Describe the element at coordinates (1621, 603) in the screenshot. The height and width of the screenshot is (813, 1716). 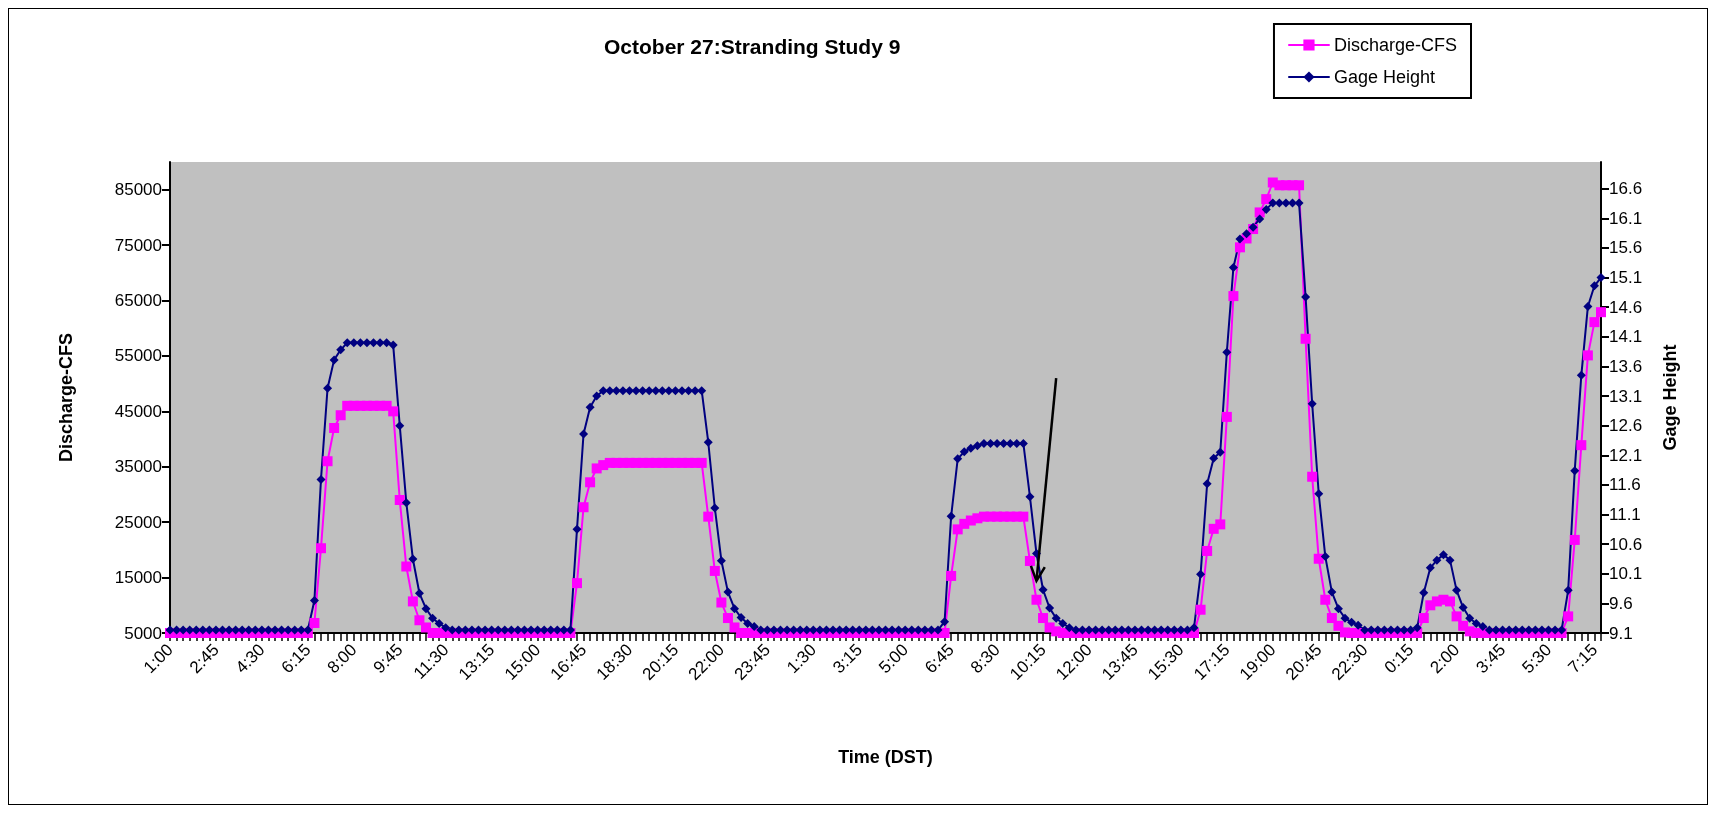
I see `y2-tick-label: 9.6` at that location.